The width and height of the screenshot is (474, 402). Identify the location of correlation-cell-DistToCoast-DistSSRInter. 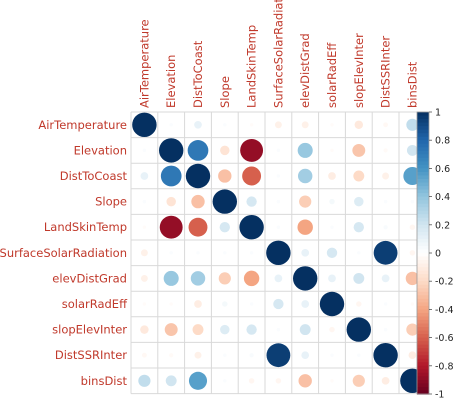
(386, 176).